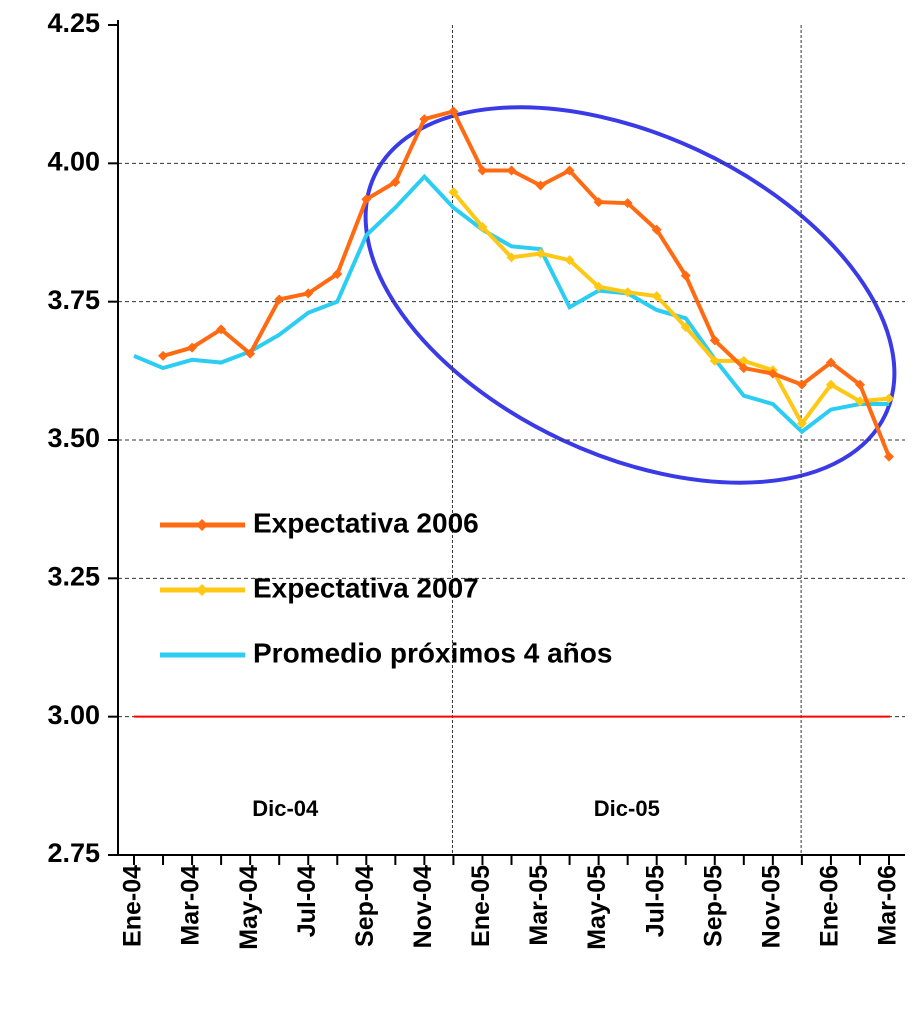 This screenshot has height=1013, width=920. Describe the element at coordinates (423, 906) in the screenshot. I see `x-tick-label: Nov-04` at that location.